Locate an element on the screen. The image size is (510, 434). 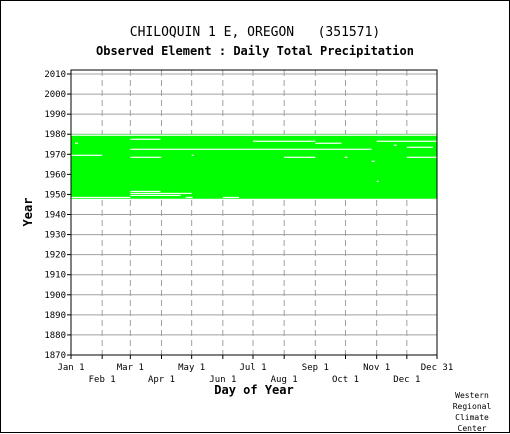
x-tick-label: Aug 1 is located at coordinates (284, 380).